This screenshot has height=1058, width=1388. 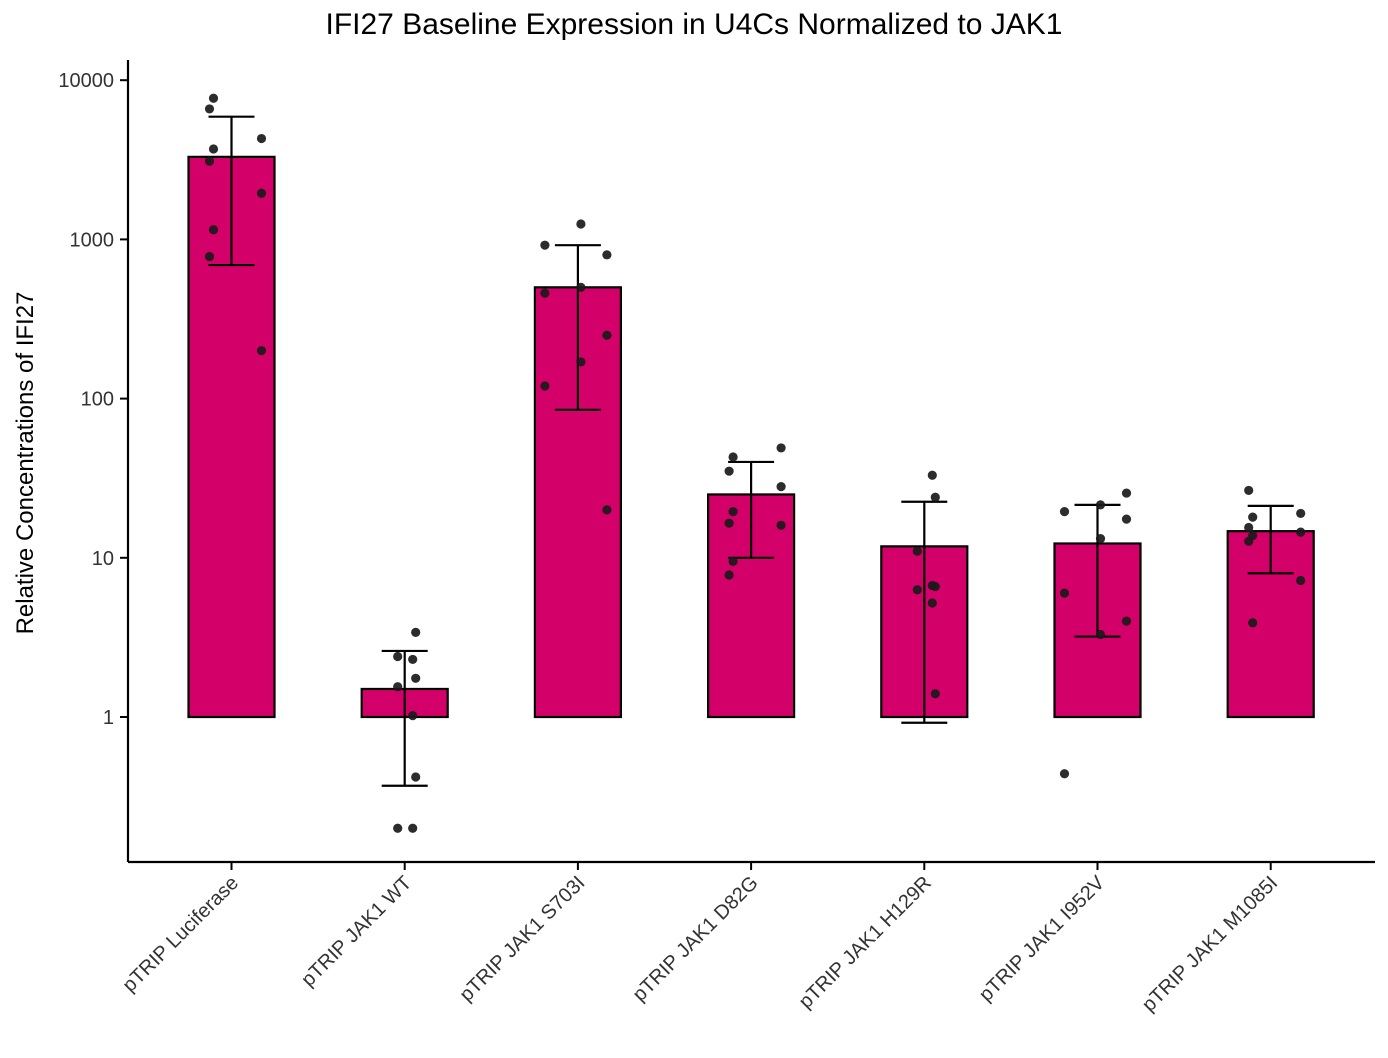 What do you see at coordinates (696, 939) in the screenshot?
I see `x-tick-label: pTRIP JAK1 D82G` at bounding box center [696, 939].